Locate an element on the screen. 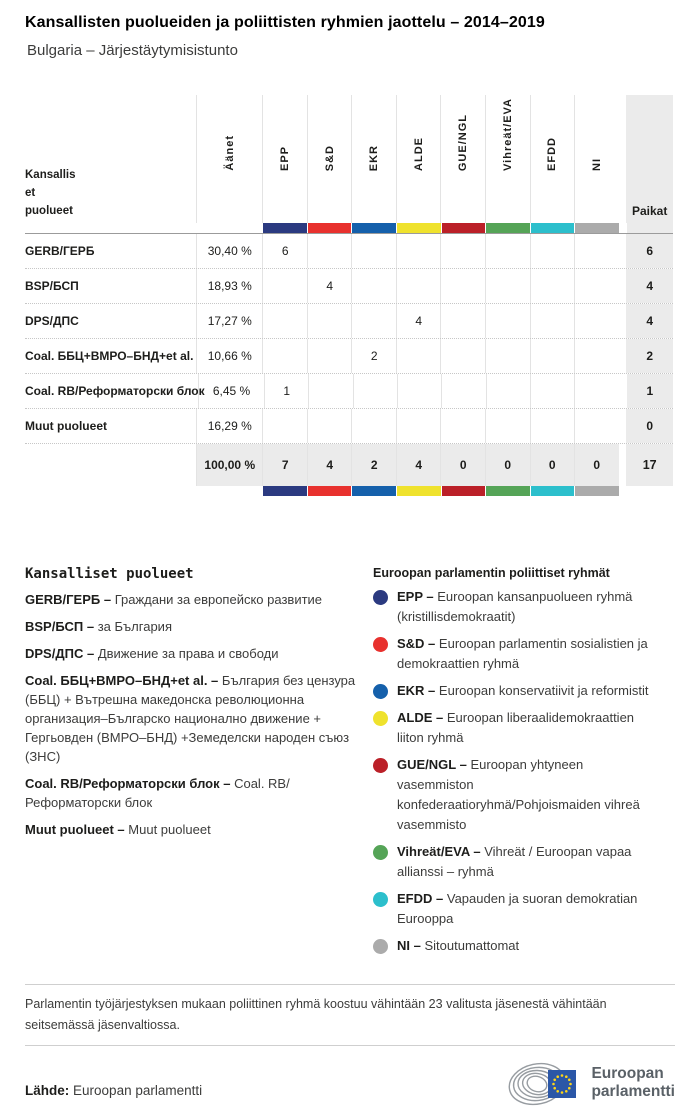  group-color-bar-bottom is located at coordinates (349, 491).